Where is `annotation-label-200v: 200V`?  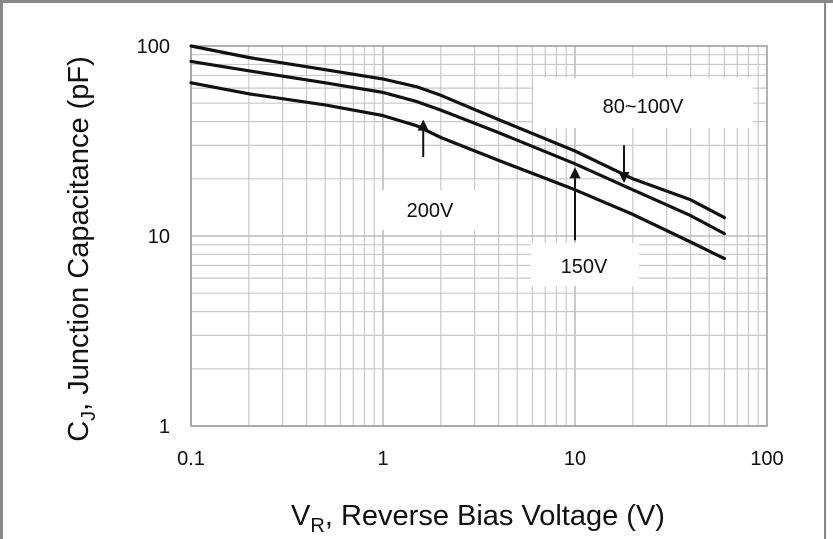
annotation-label-200v: 200V is located at coordinates (430, 211).